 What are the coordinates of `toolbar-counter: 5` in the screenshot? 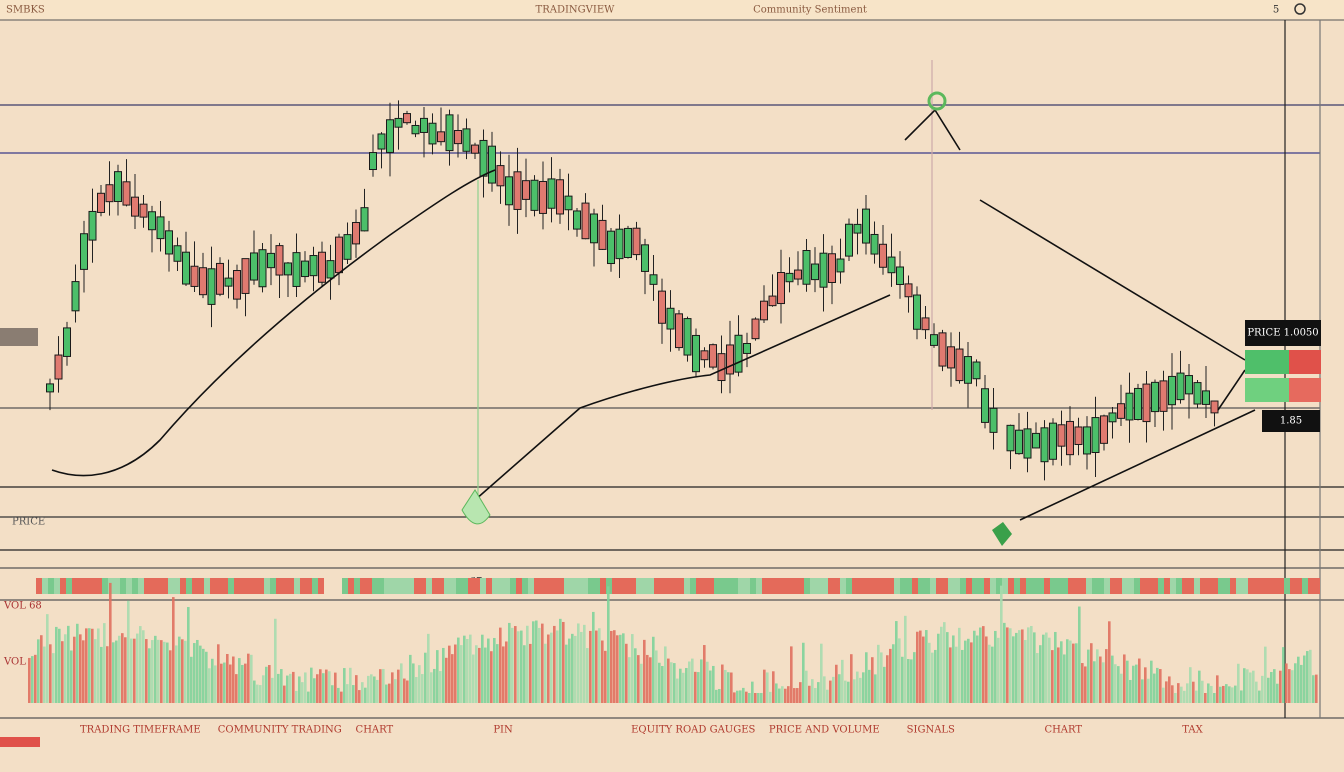 It's located at (1276, 10).